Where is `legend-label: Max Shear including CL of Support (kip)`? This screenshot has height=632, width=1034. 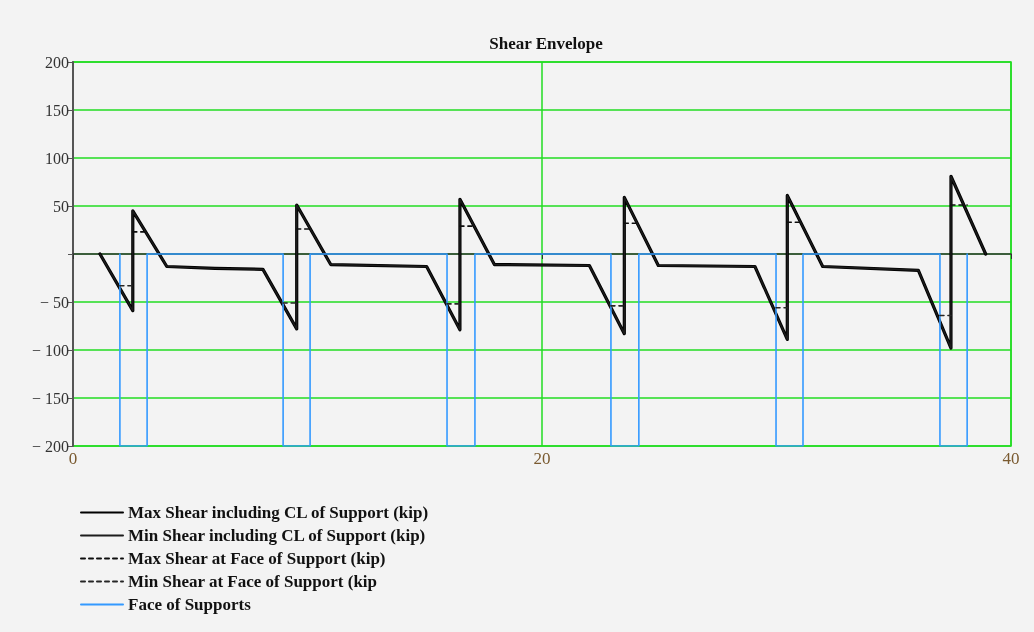
legend-label: Max Shear including CL of Support (kip) is located at coordinates (278, 512).